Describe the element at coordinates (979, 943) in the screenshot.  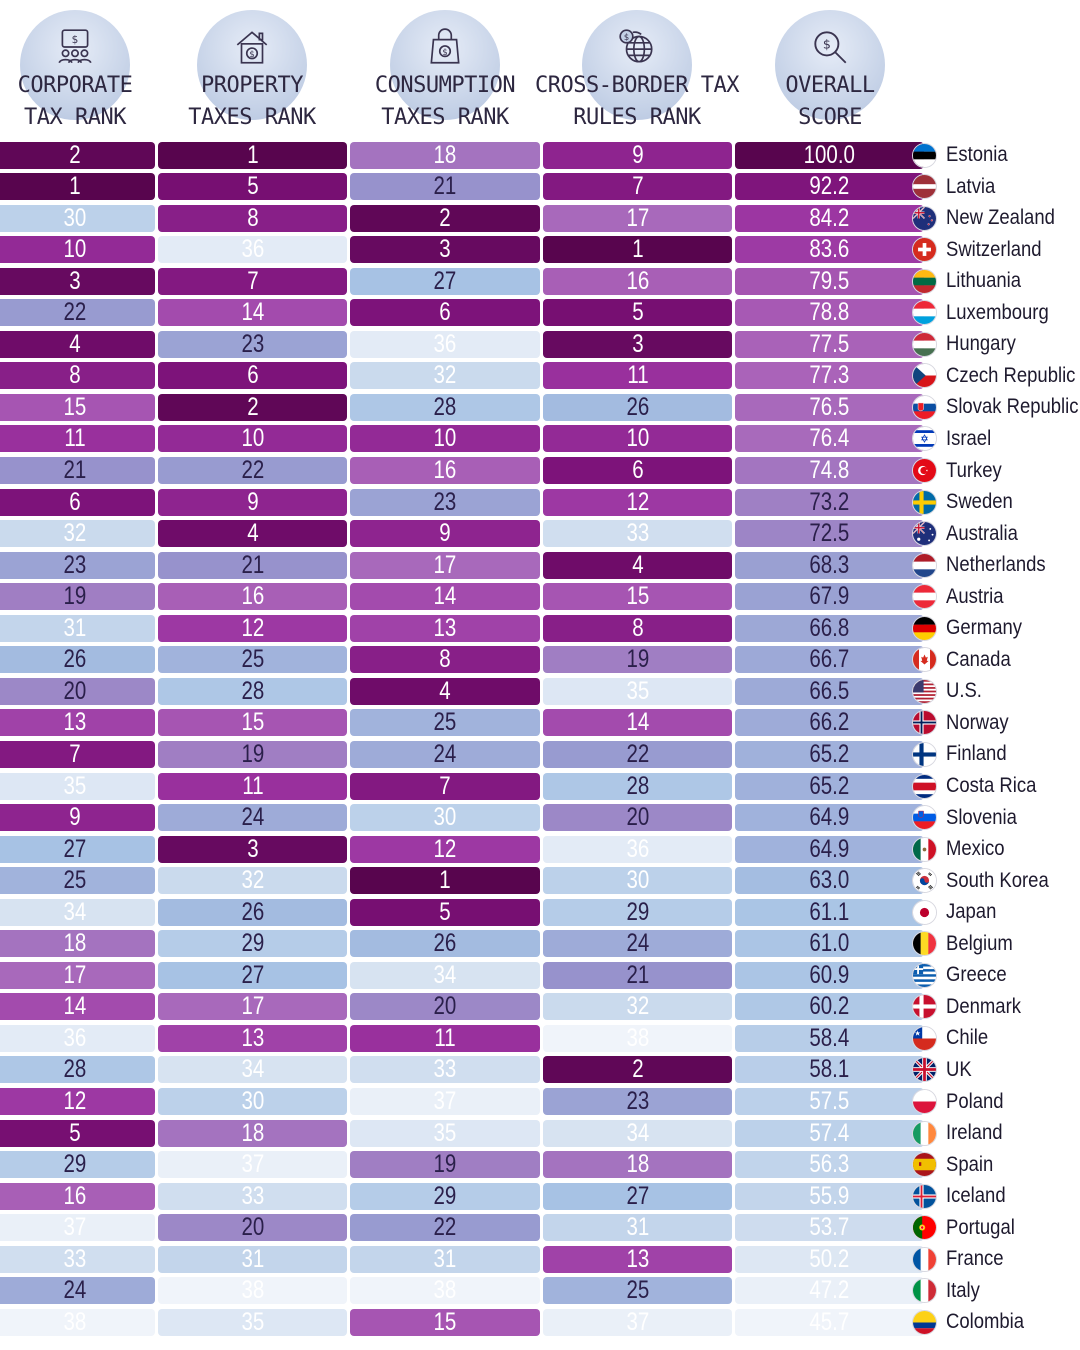
I see `country-label: Belgium` at that location.